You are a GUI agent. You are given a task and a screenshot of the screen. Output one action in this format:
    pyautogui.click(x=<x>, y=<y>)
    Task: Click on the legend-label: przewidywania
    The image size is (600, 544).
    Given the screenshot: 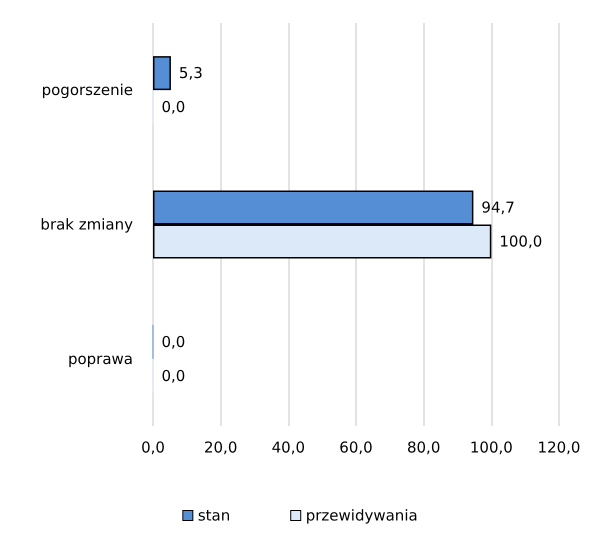 What is the action you would take?
    pyautogui.click(x=362, y=515)
    